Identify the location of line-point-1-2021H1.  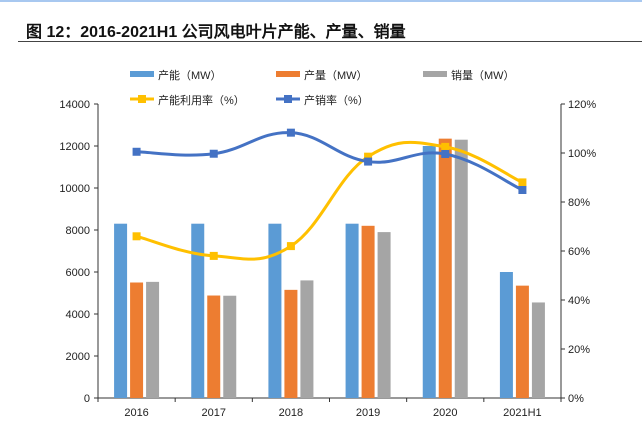
(522, 189).